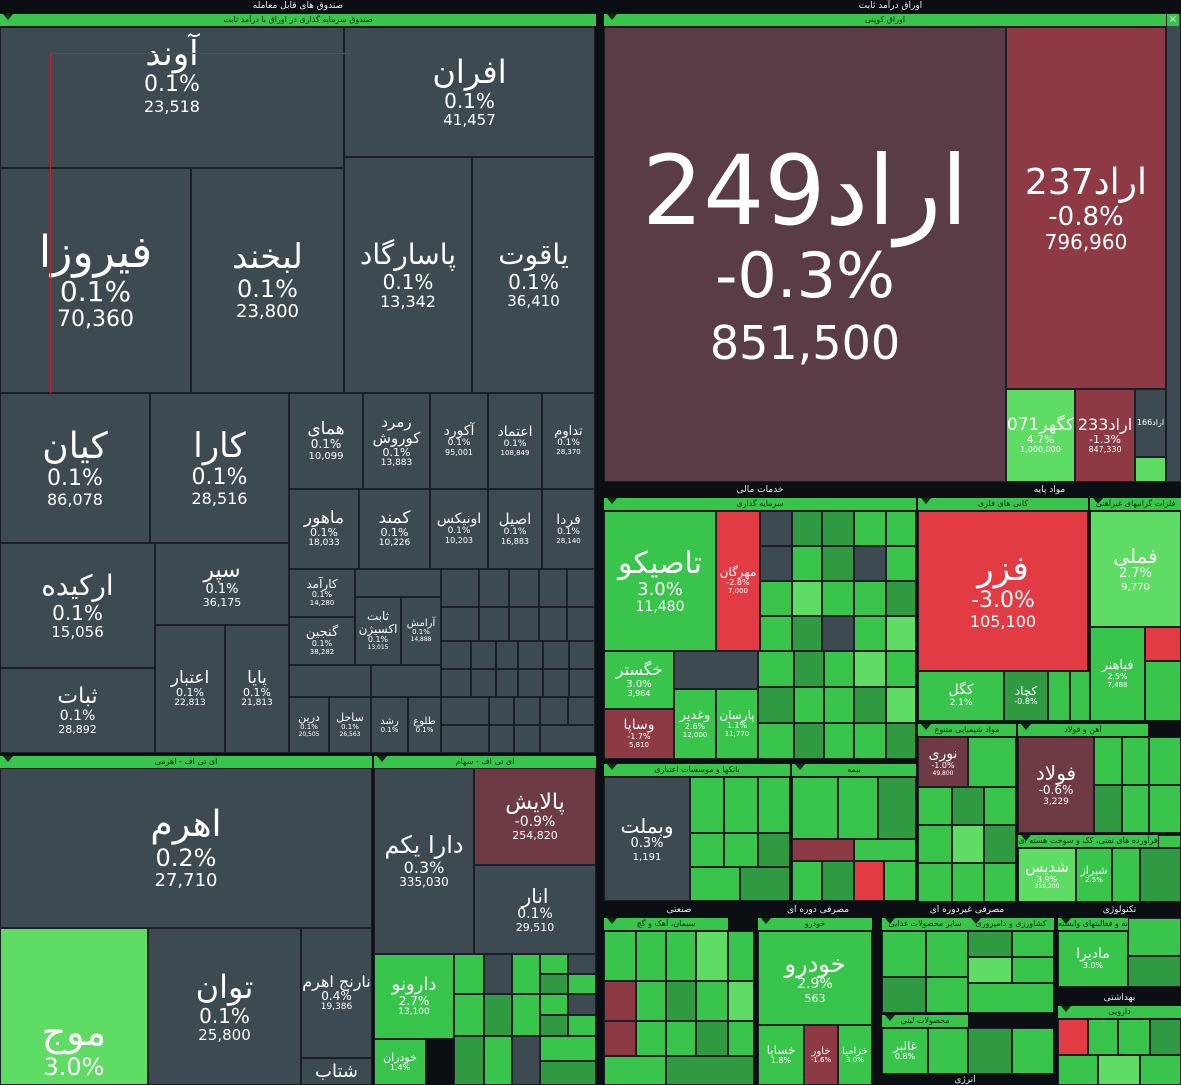  I want to click on tile-sabet-oxin: ثابت اکسیژن 0.1% 13,015, so click(378, 631).